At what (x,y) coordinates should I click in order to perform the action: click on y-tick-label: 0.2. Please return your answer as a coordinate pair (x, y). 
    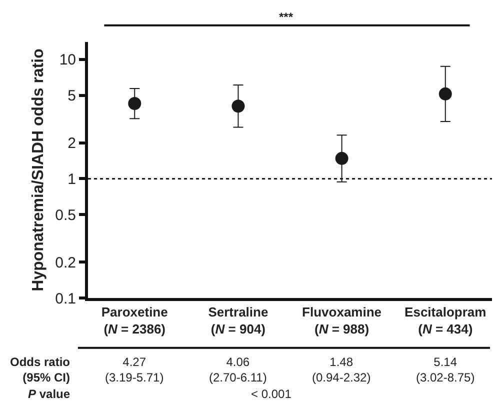
    Looking at the image, I should click on (65, 263).